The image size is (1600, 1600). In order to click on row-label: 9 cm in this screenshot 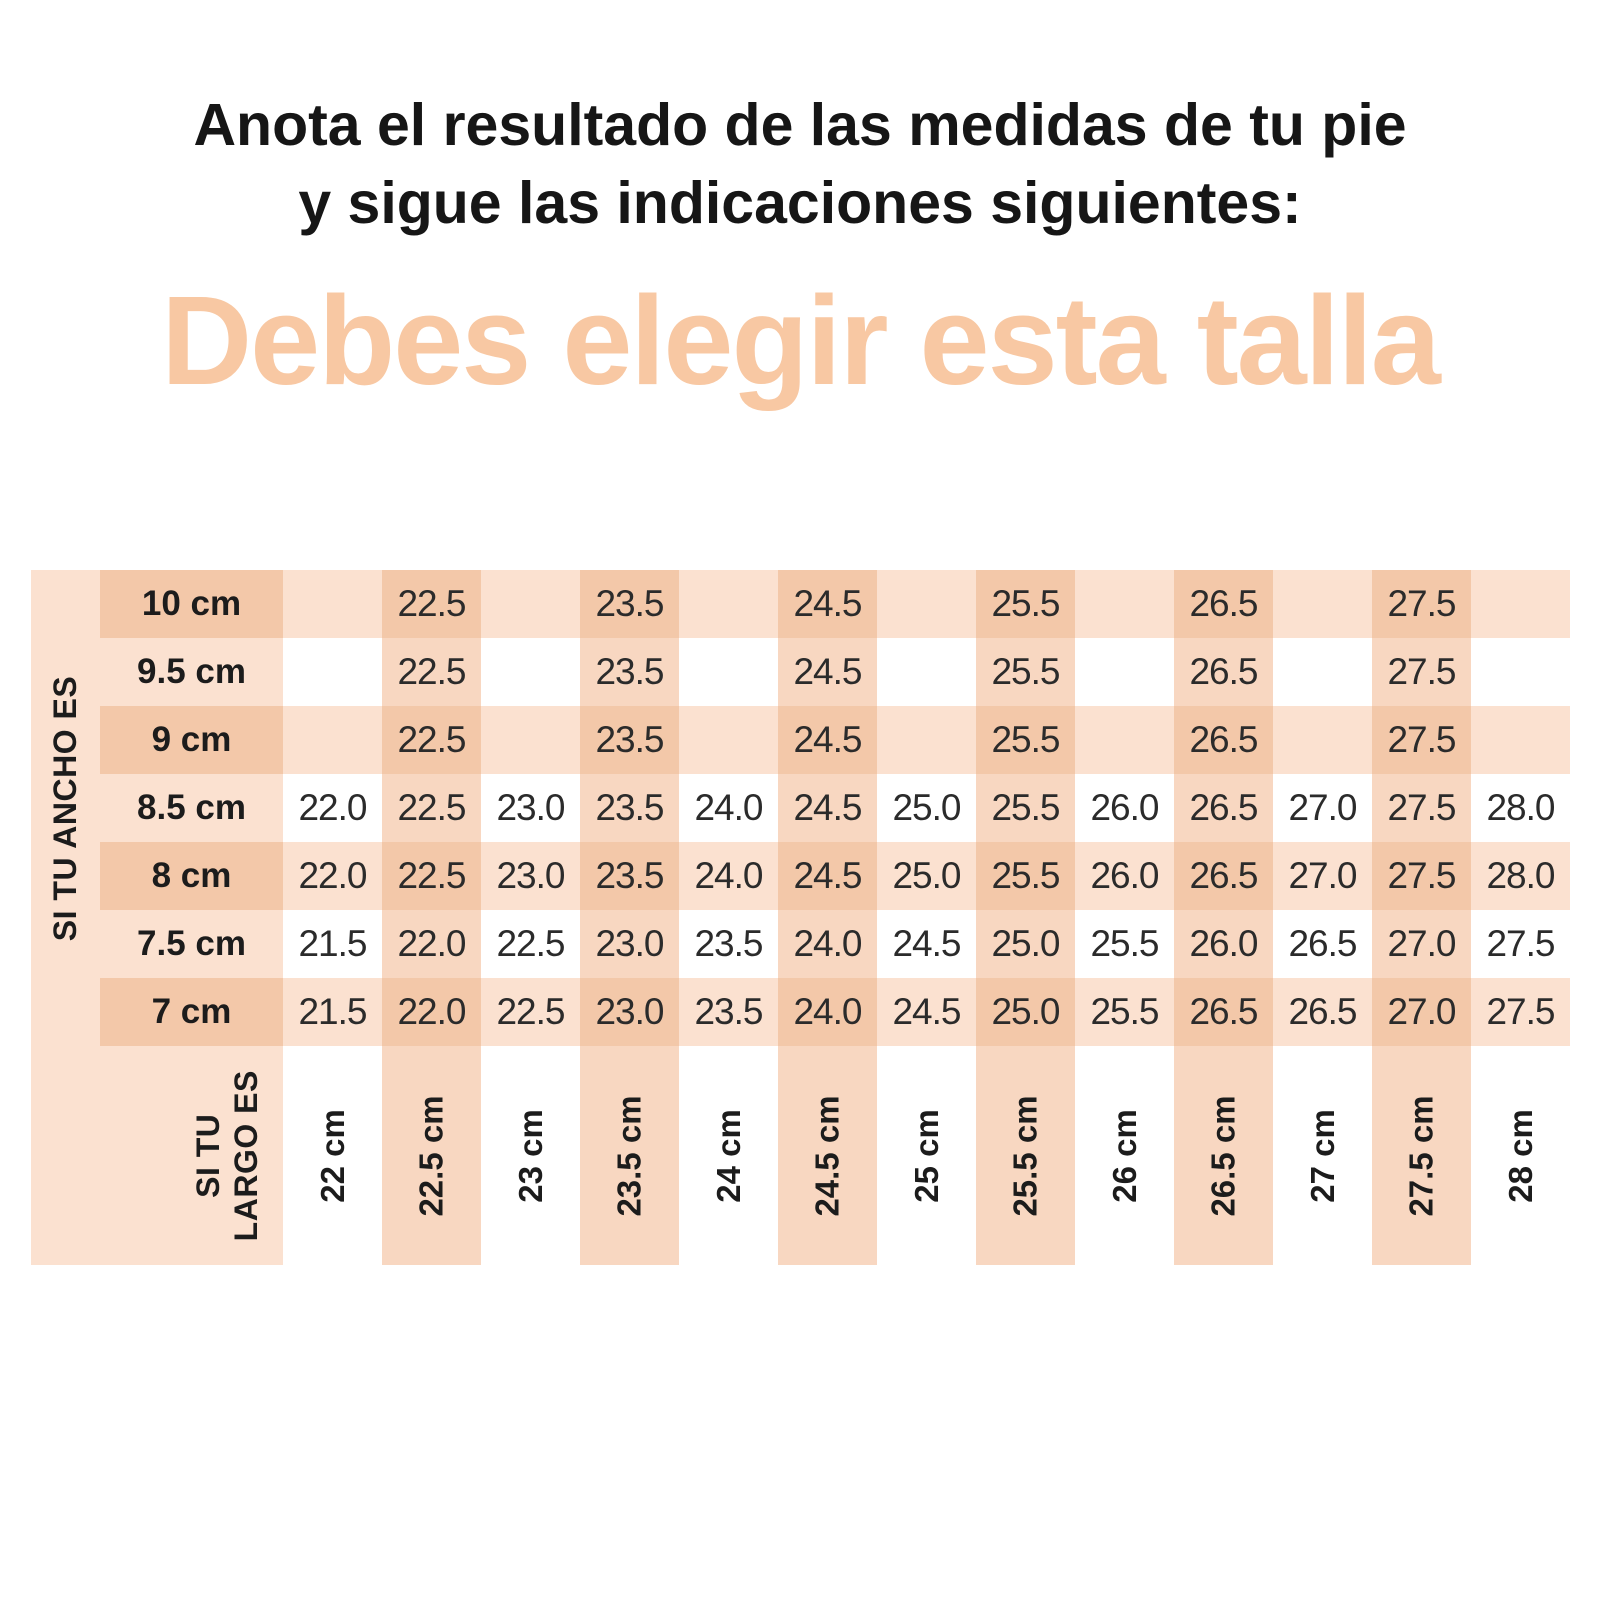, I will do `click(191, 739)`.